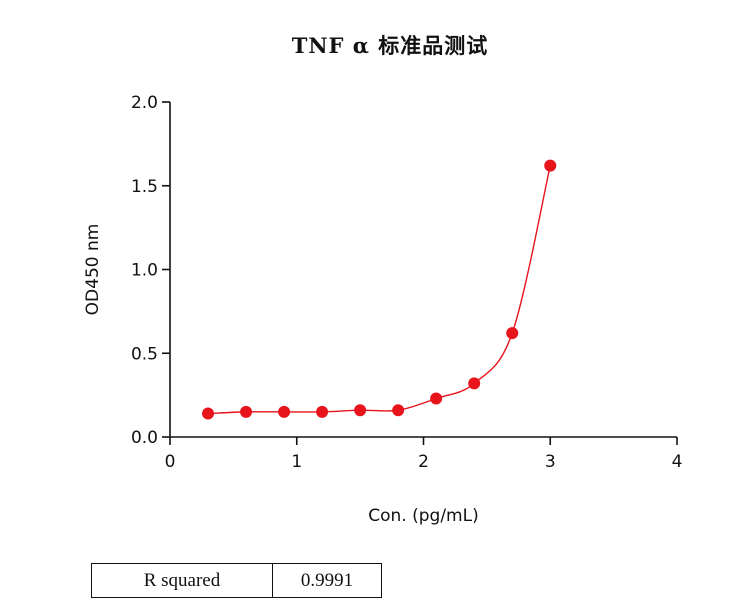  I want to click on x-tick-label: 1, so click(296, 462).